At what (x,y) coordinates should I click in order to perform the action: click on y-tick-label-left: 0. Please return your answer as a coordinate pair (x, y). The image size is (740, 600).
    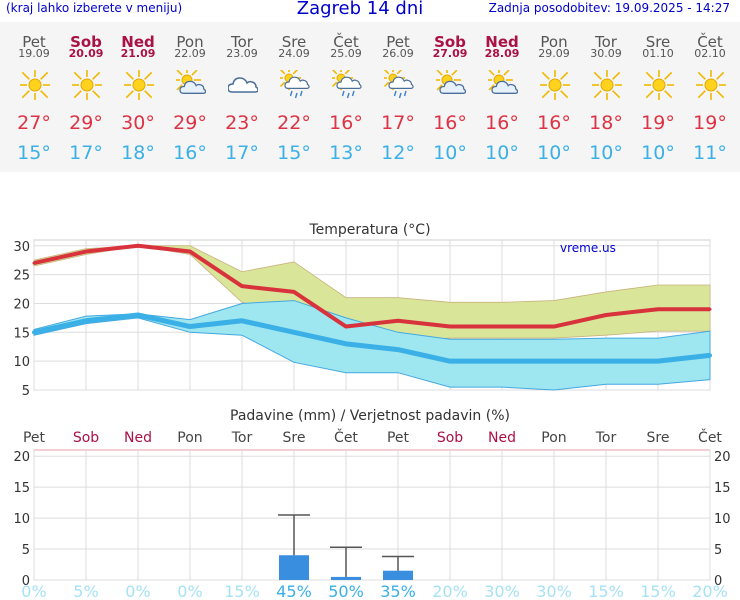
    Looking at the image, I should click on (26, 581).